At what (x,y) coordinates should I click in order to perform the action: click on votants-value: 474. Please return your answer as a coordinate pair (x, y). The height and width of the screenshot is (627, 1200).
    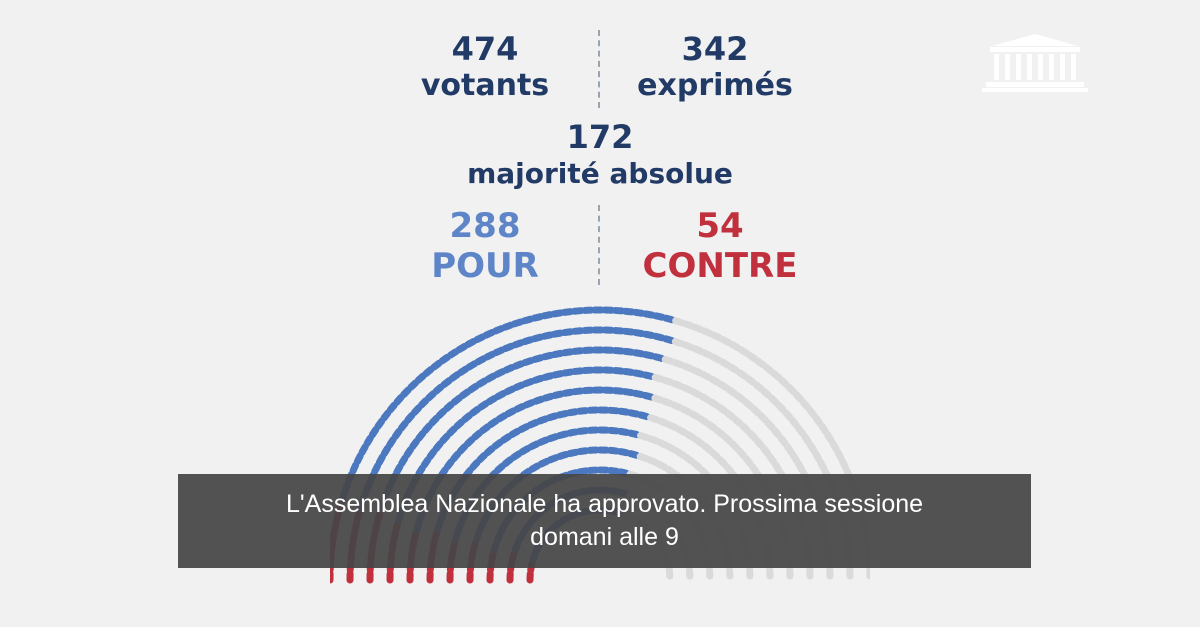
    Looking at the image, I should click on (485, 49).